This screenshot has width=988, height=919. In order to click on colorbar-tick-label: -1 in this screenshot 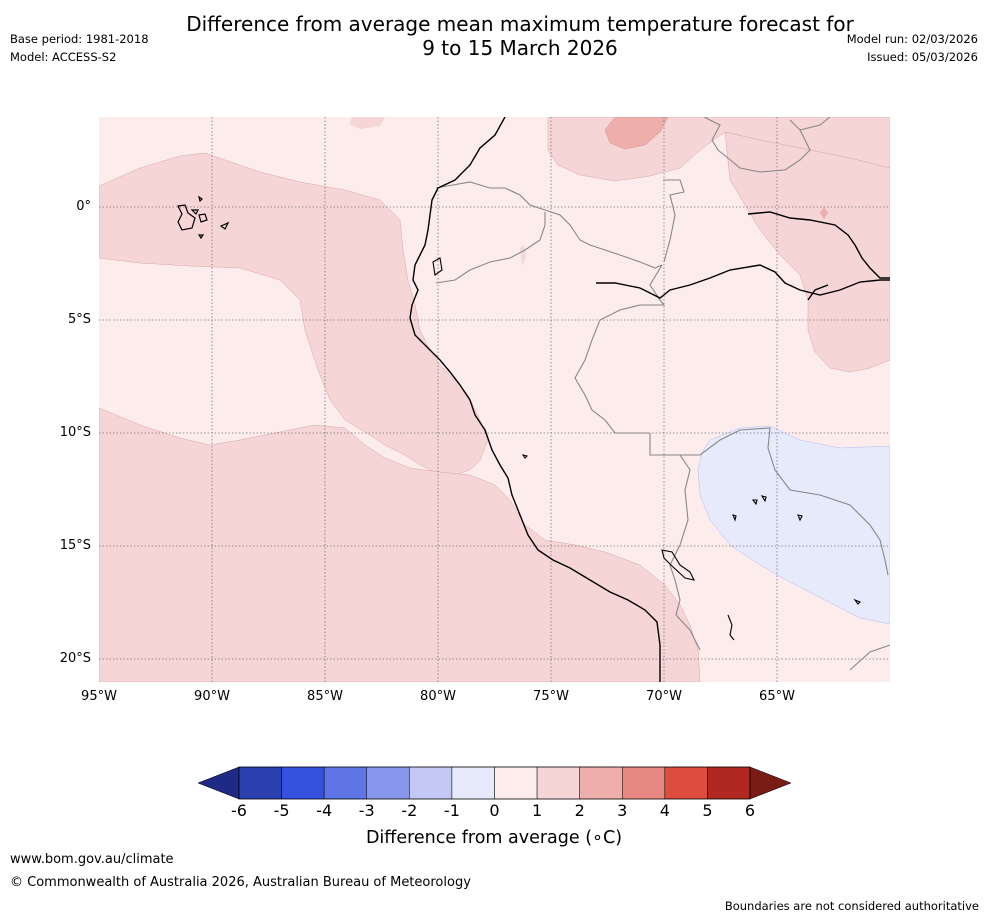, I will do `click(451, 810)`.